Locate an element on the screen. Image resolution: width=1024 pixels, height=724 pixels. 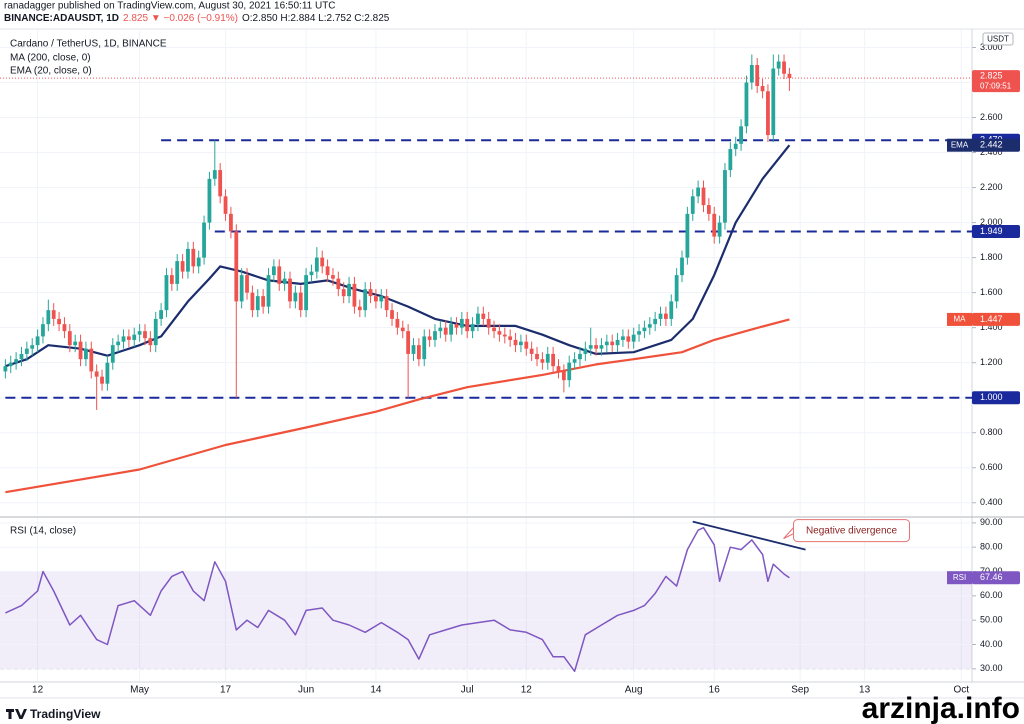
level-label: 1.949 is located at coordinates (991, 231).